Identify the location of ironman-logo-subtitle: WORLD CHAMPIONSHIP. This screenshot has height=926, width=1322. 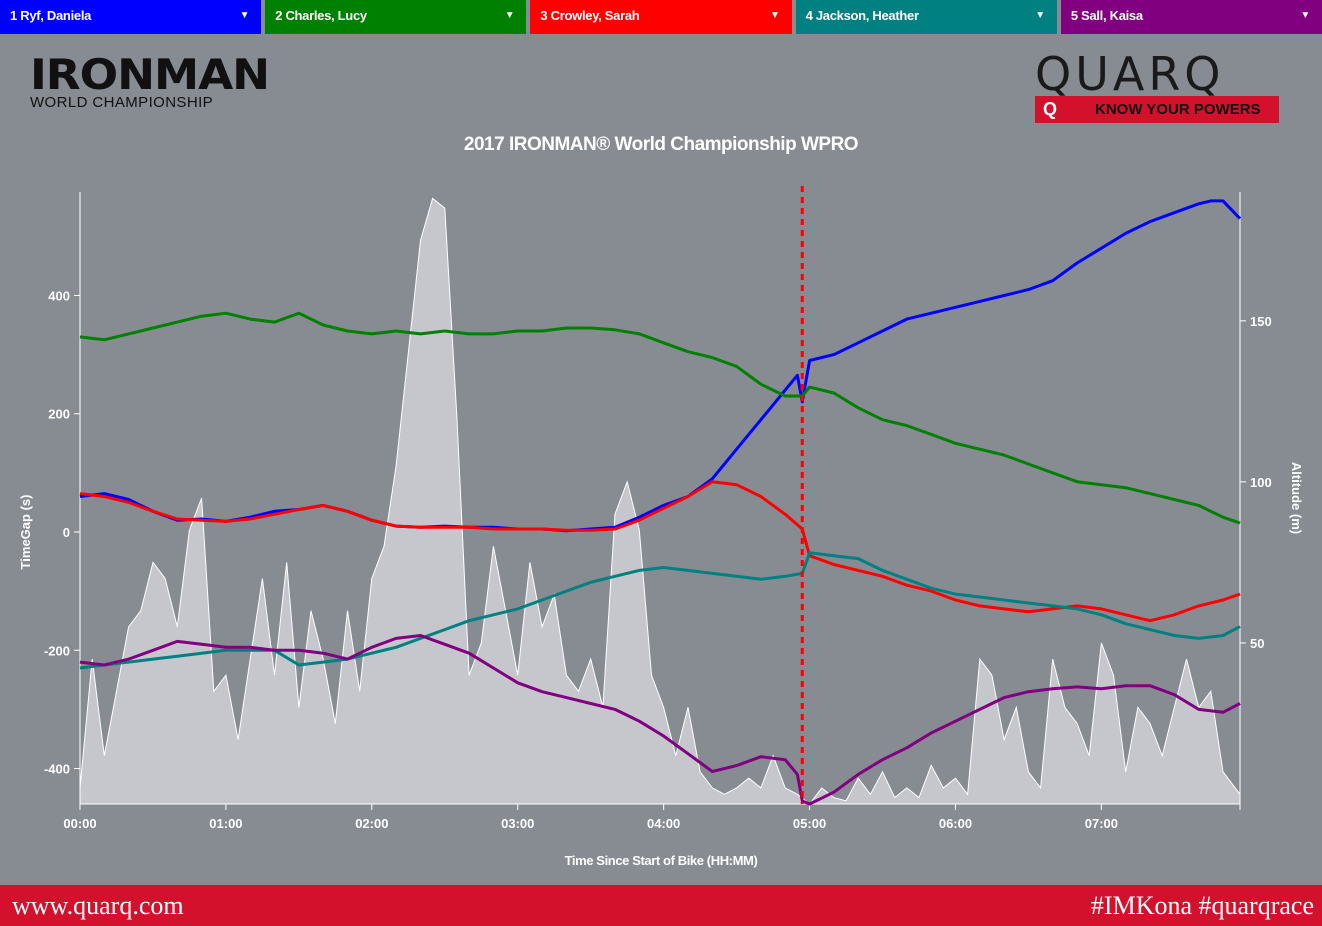
(122, 102).